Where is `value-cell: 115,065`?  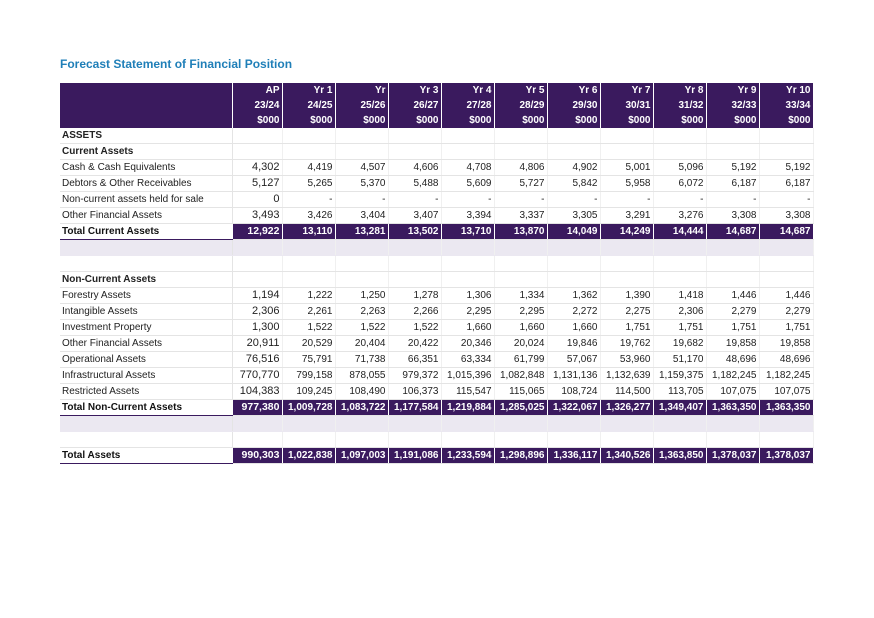 value-cell: 115,065 is located at coordinates (521, 391).